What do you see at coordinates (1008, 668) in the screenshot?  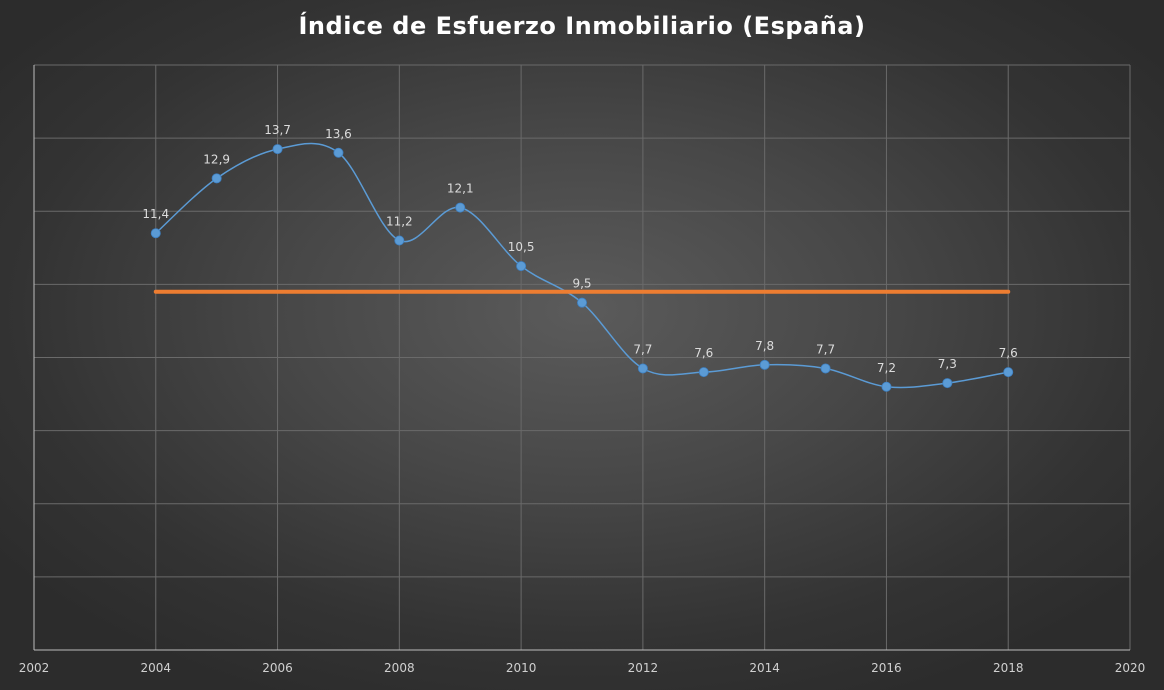 I see `x-tick-label: 2018` at bounding box center [1008, 668].